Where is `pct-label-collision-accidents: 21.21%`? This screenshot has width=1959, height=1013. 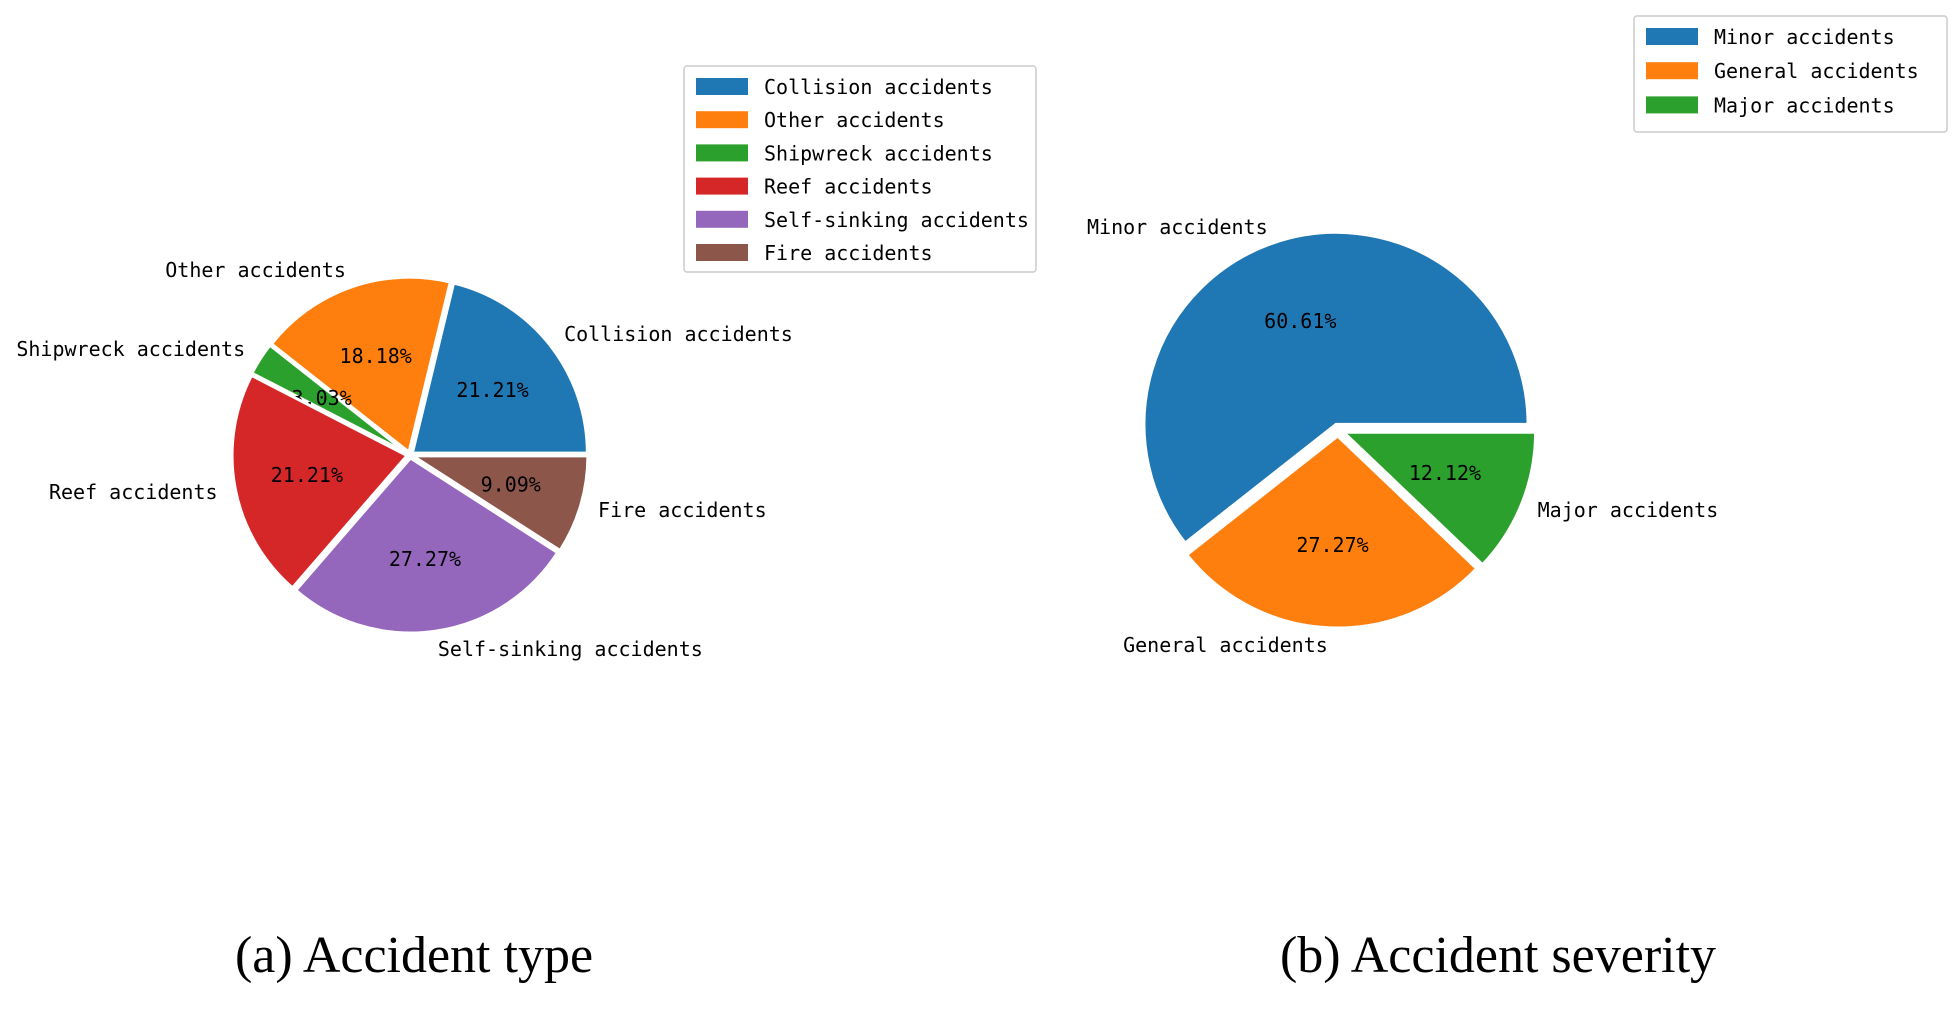
pct-label-collision-accidents: 21.21% is located at coordinates (492, 390).